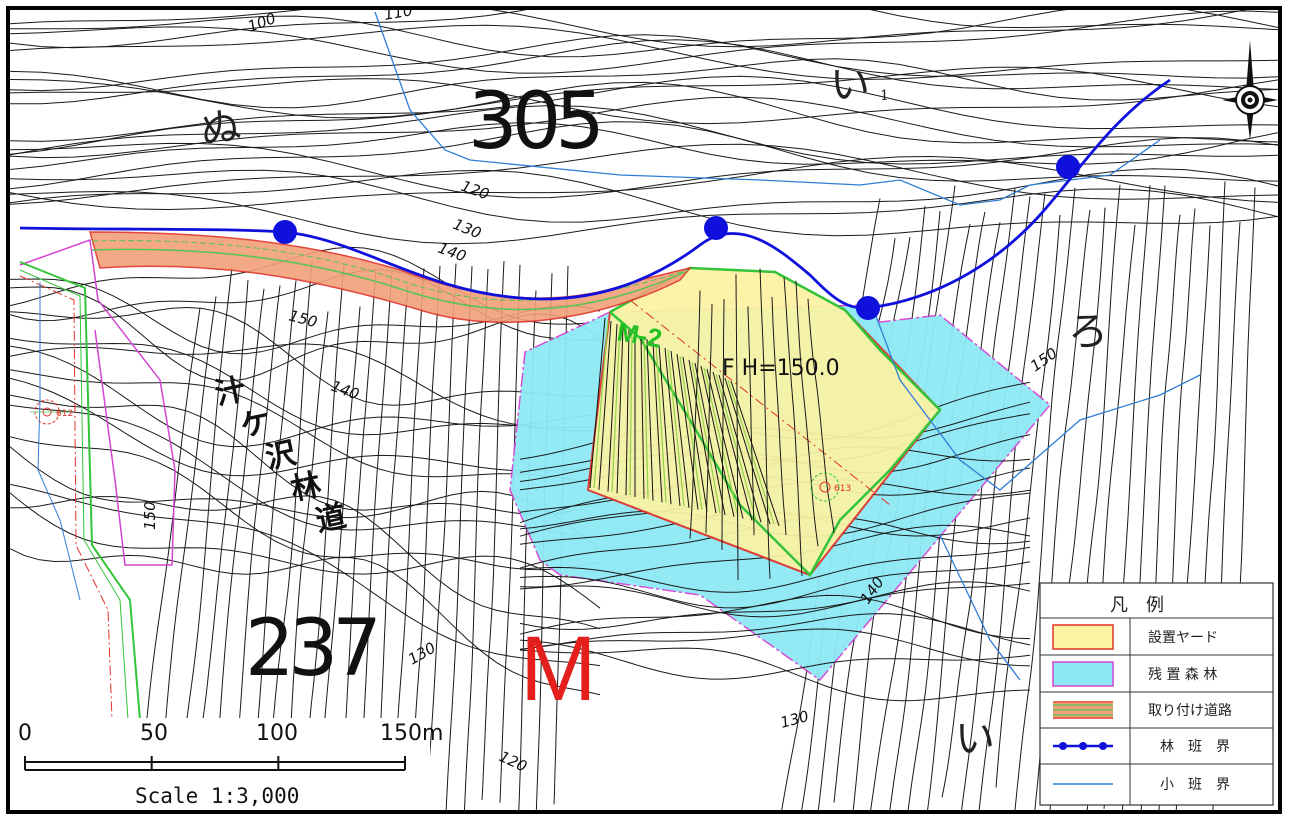 The image size is (1289, 818). Describe the element at coordinates (1083, 637) in the screenshot. I see `legend-swatch-yard` at that location.